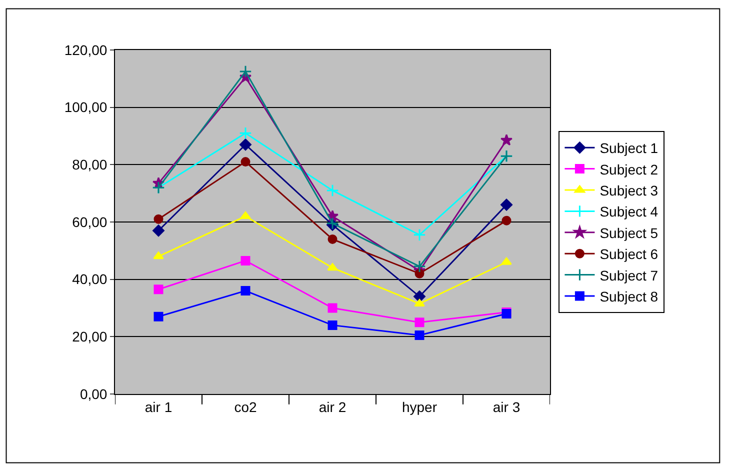 This screenshot has width=730, height=469. Describe the element at coordinates (420, 406) in the screenshot. I see `x-tick-label: hyper` at that location.